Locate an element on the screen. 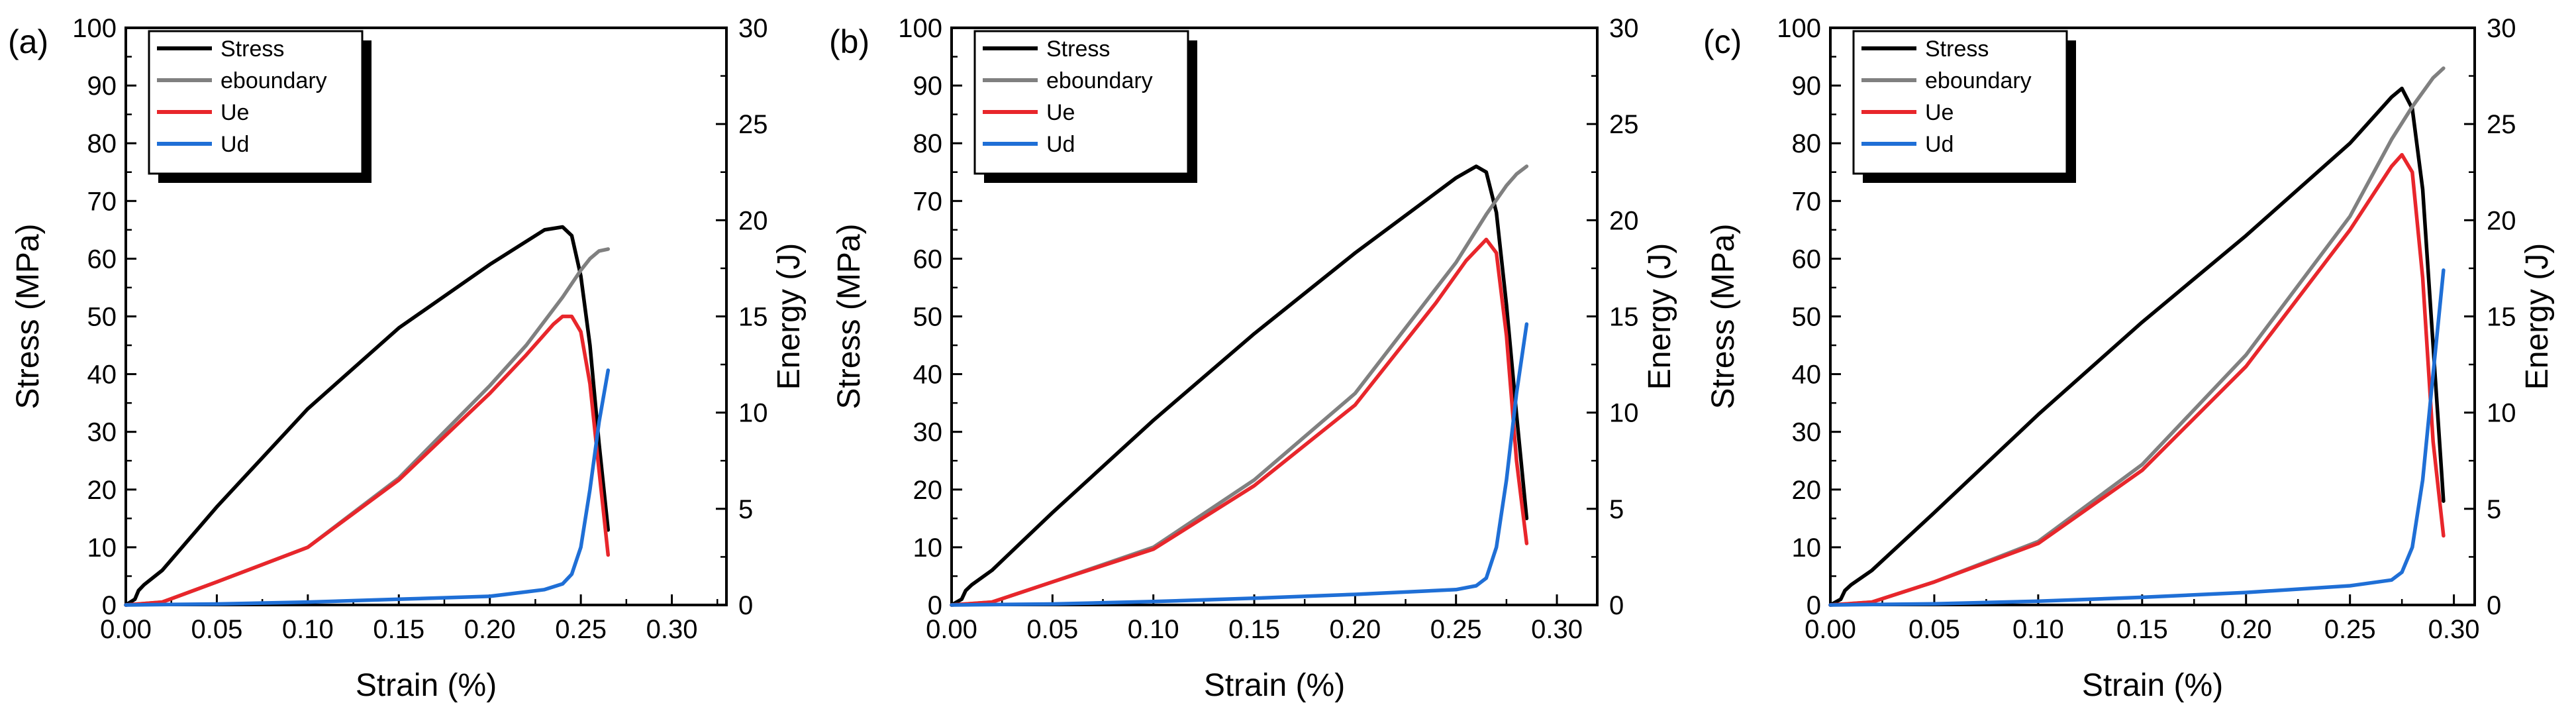 Image resolution: width=2576 pixels, height=713 pixels. series-line-ue is located at coordinates (1239, 422).